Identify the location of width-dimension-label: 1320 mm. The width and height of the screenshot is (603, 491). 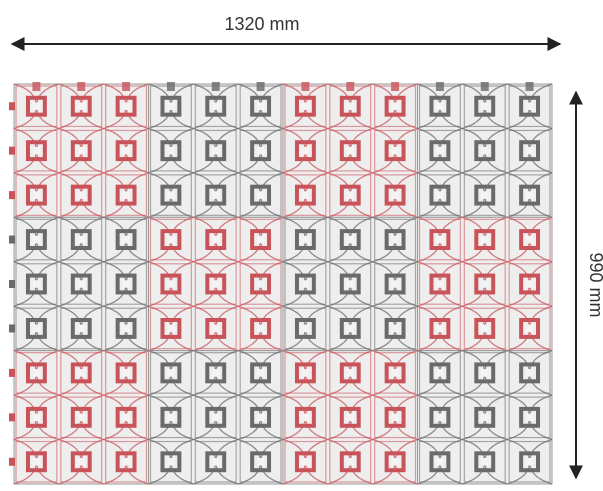
(261, 24).